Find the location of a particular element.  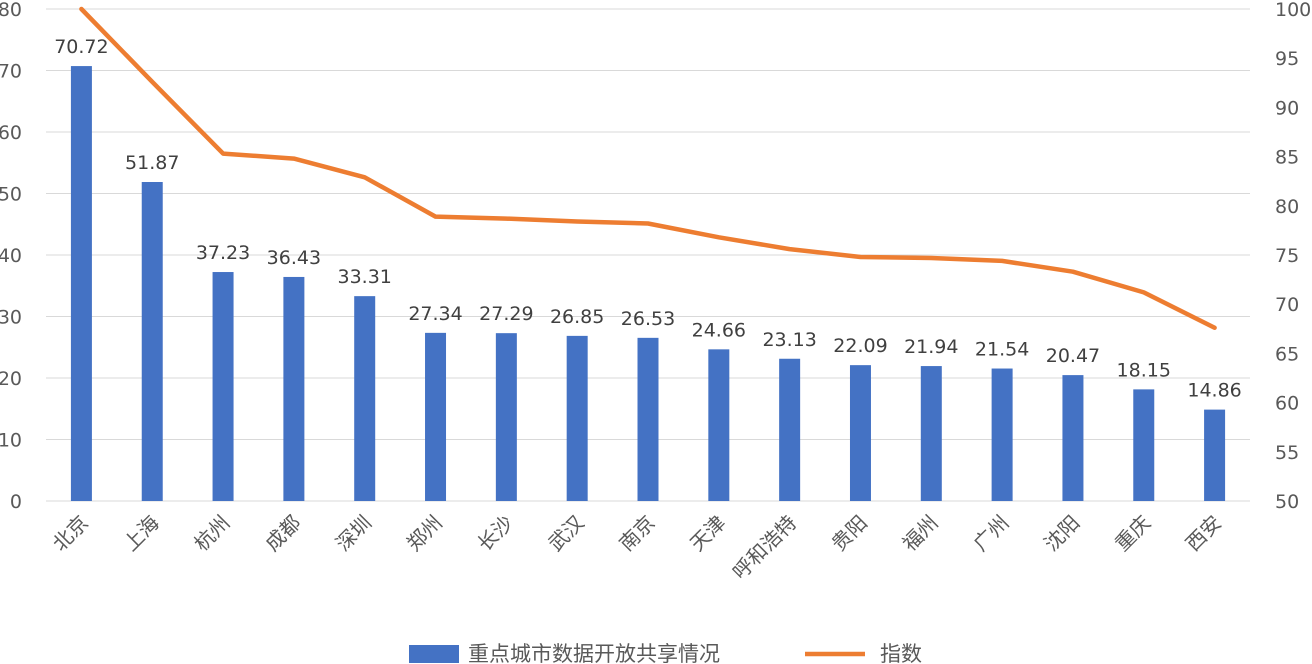

category-label: 贵阳 is located at coordinates (849, 533).